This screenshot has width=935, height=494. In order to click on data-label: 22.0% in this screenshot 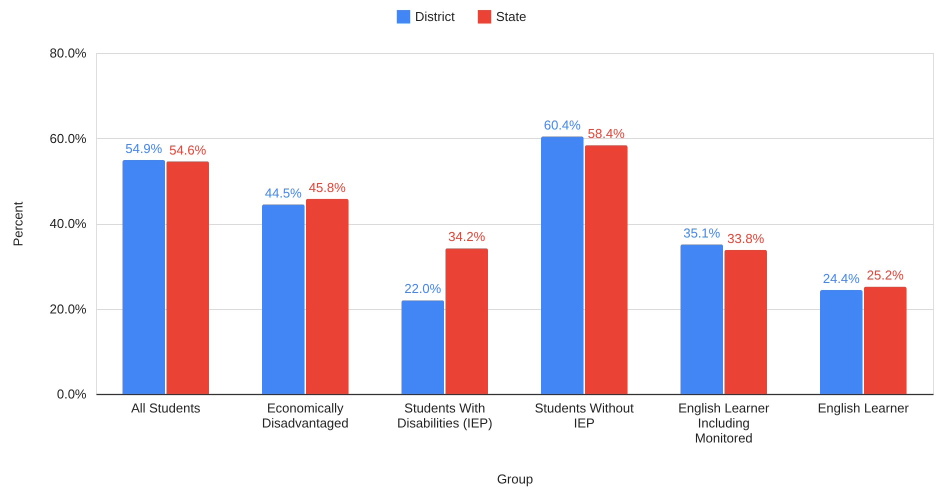, I will do `click(423, 288)`.